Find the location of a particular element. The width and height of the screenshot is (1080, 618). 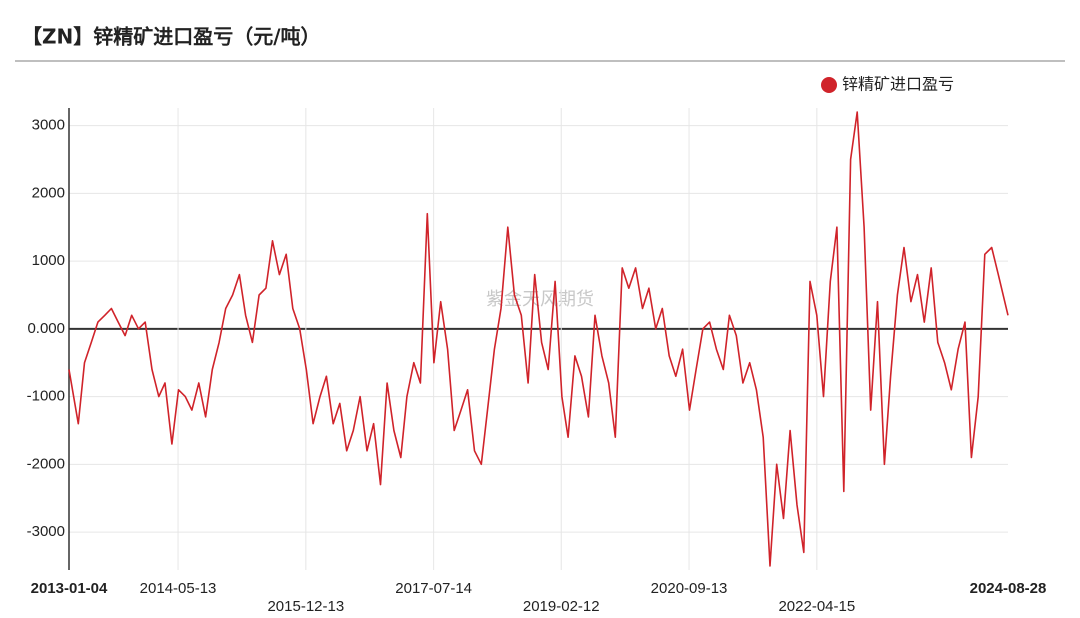

chart-title: 【ZN】锌精矿进口盈亏（元/吨） is located at coordinates (171, 37).